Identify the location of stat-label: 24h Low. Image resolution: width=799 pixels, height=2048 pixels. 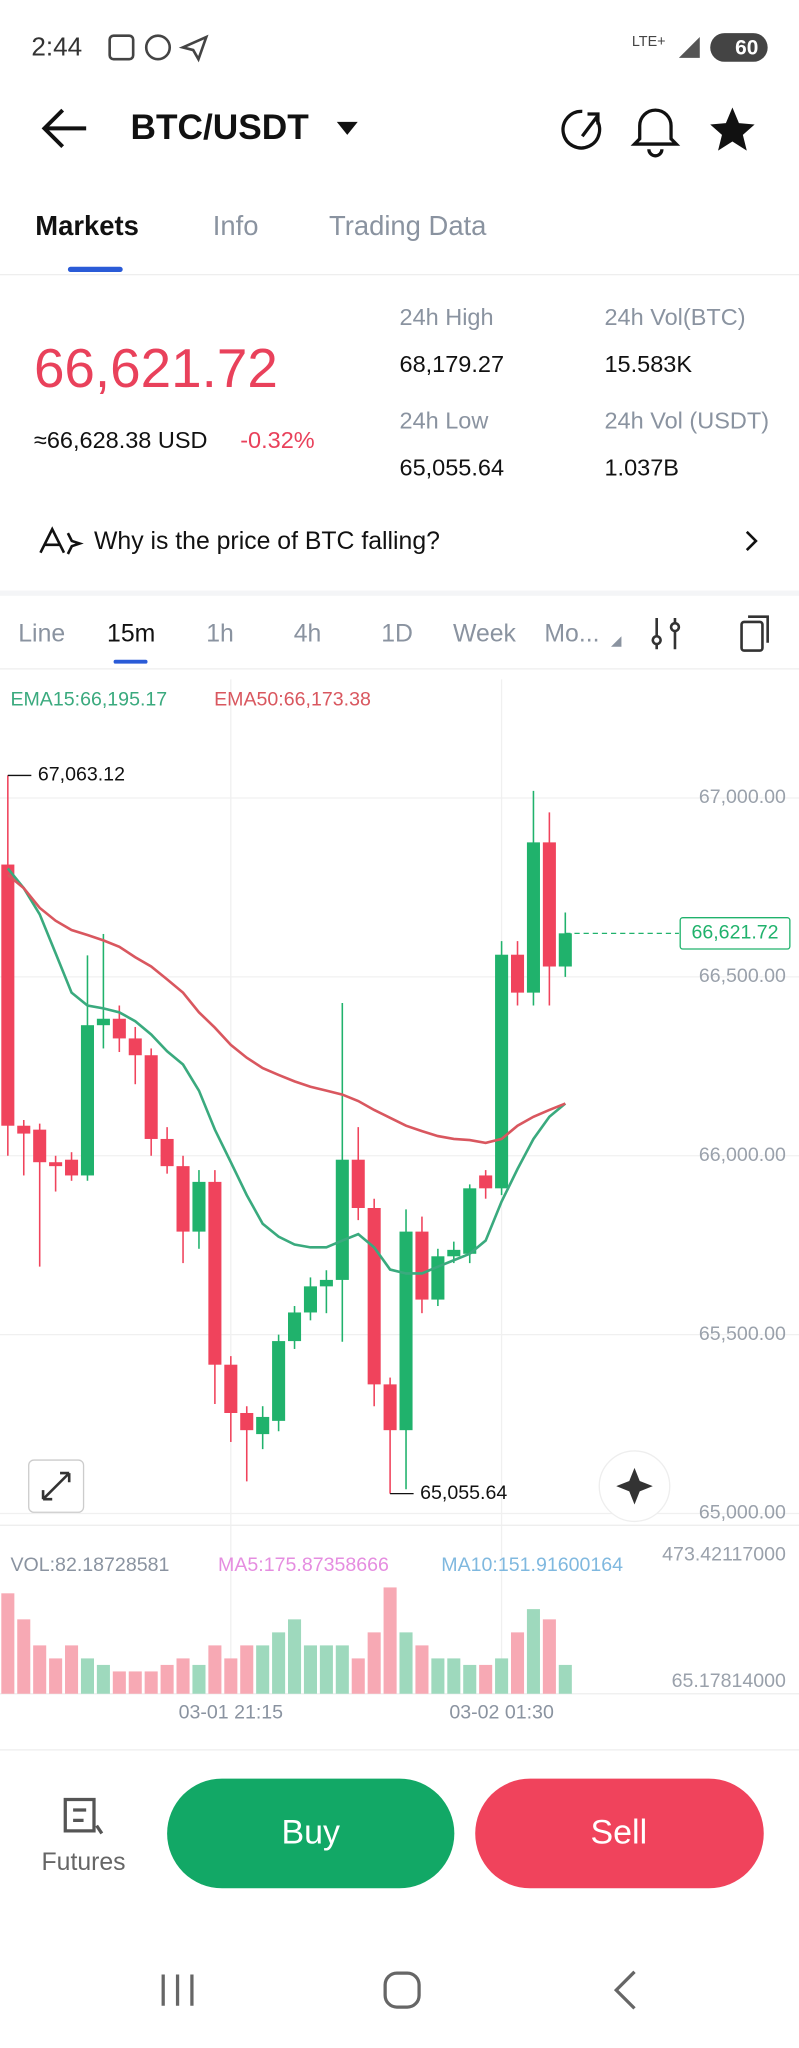
(445, 420).